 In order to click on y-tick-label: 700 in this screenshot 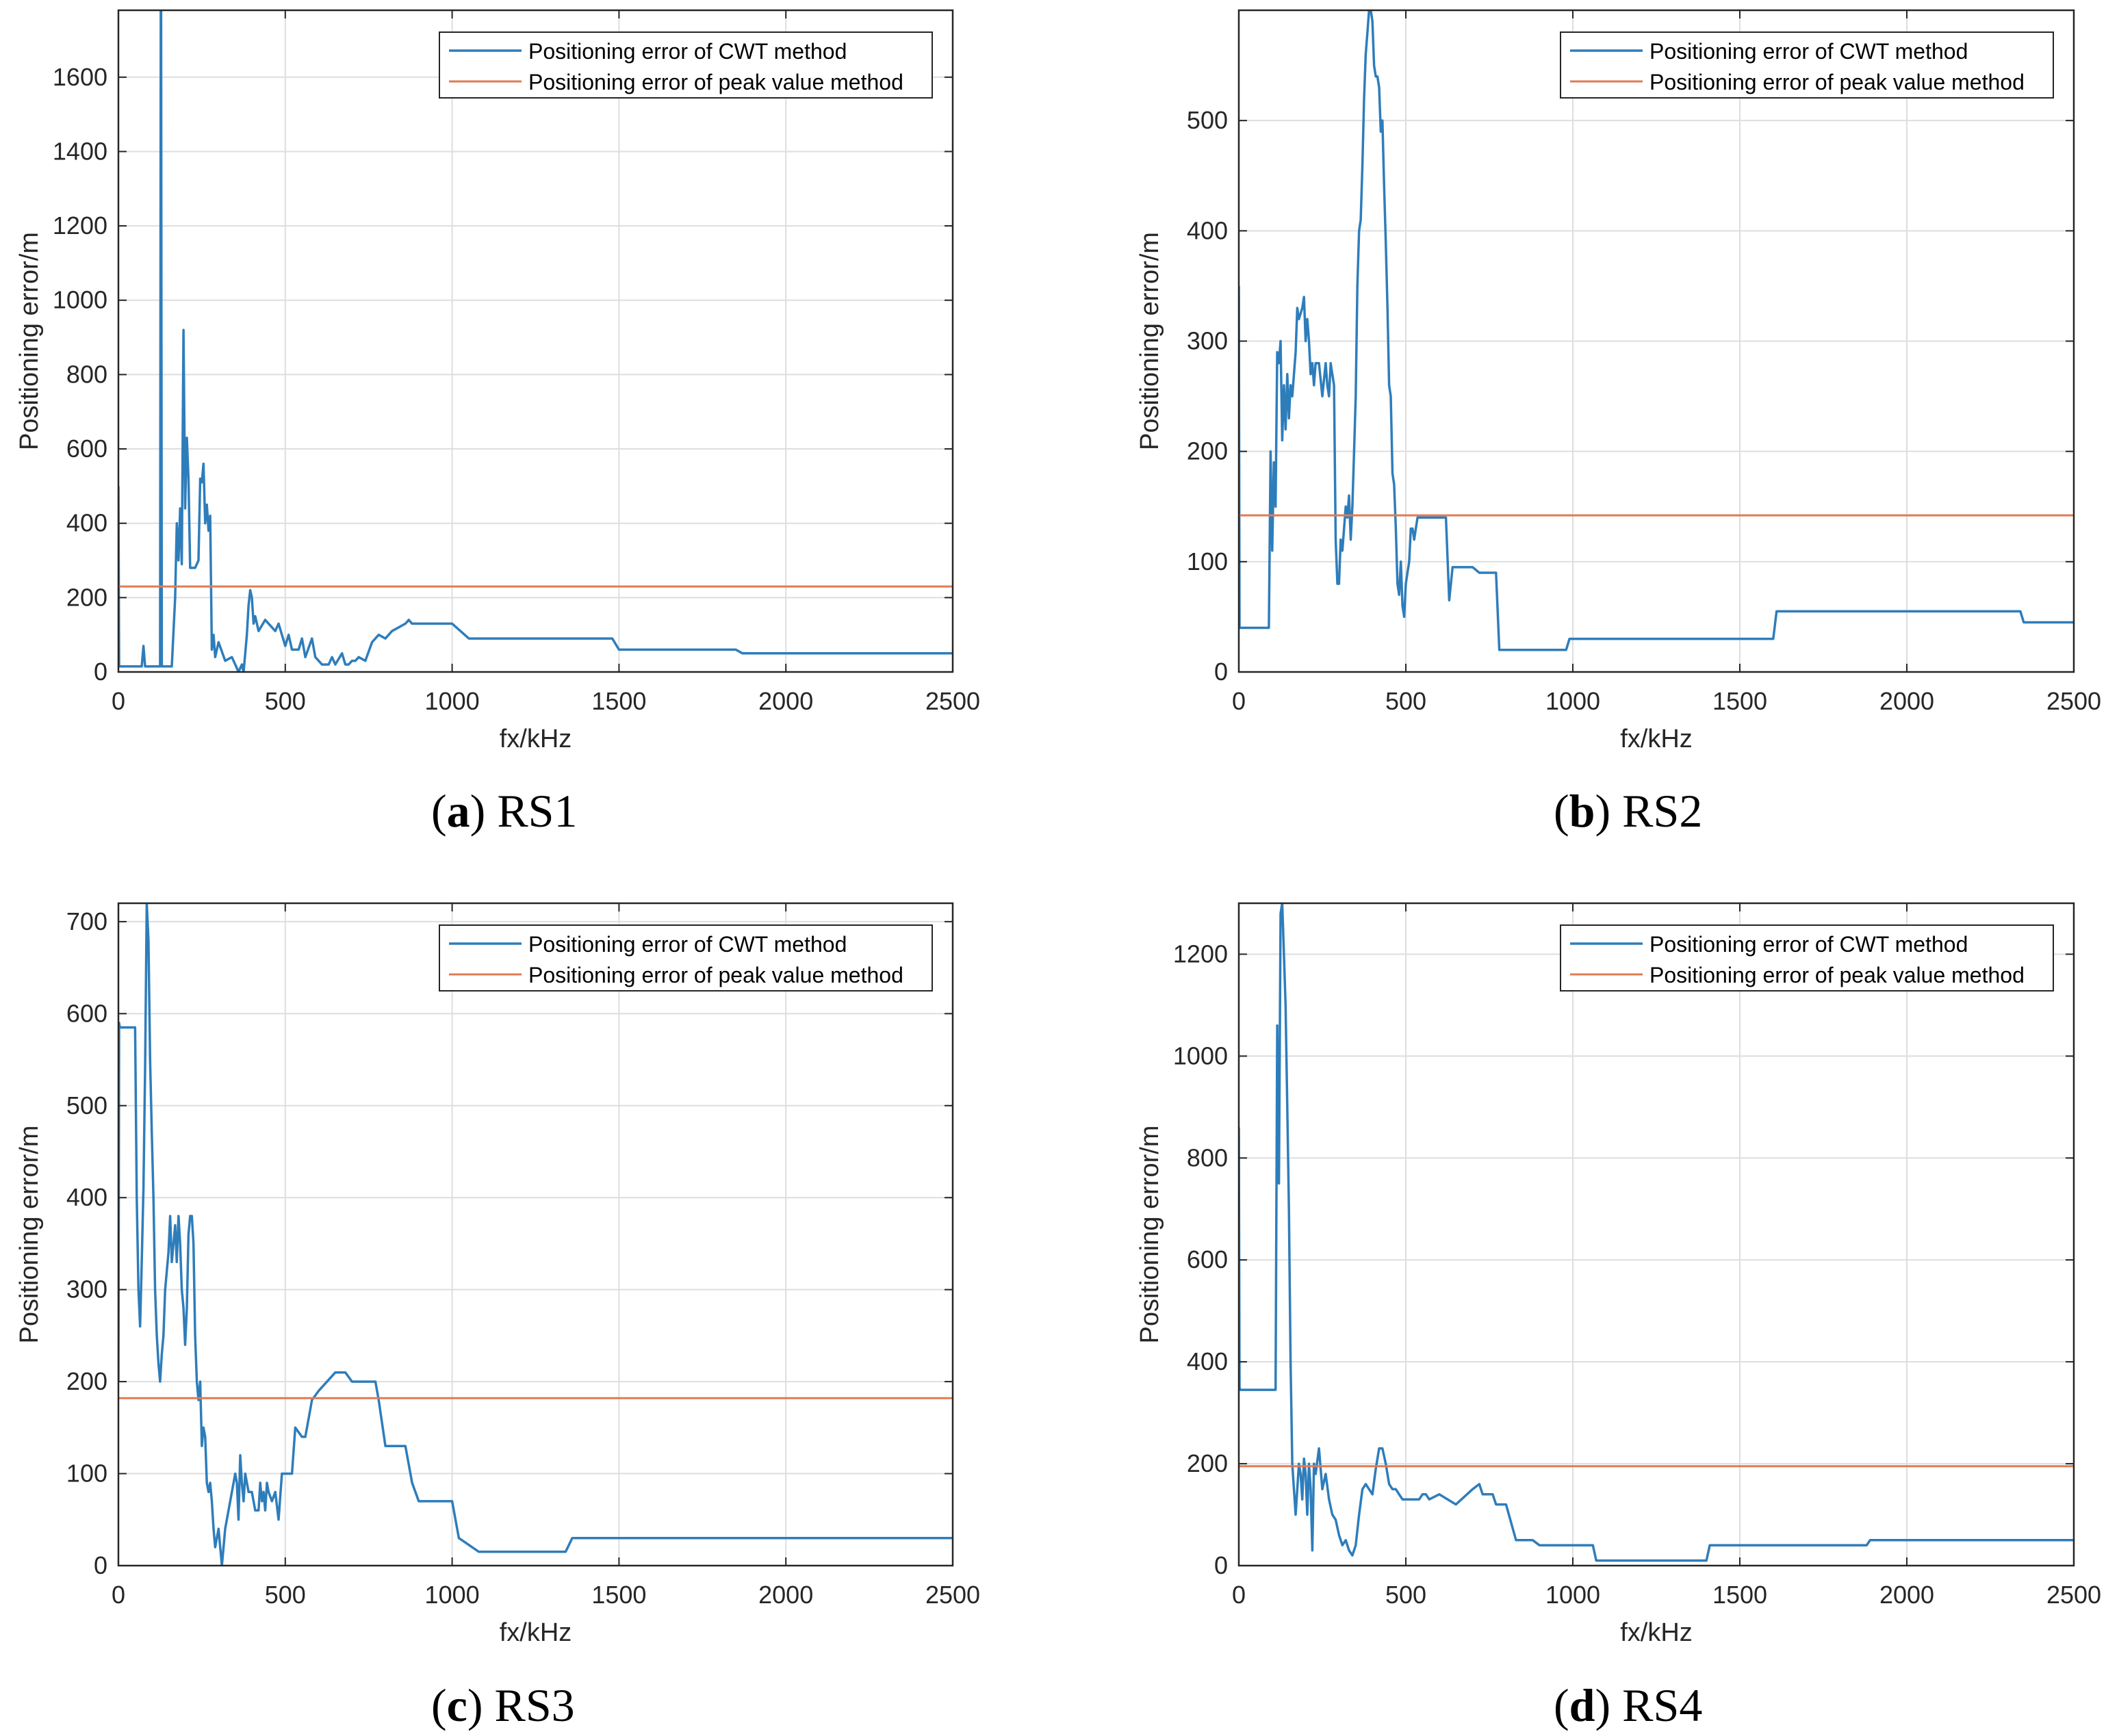, I will do `click(86, 921)`.